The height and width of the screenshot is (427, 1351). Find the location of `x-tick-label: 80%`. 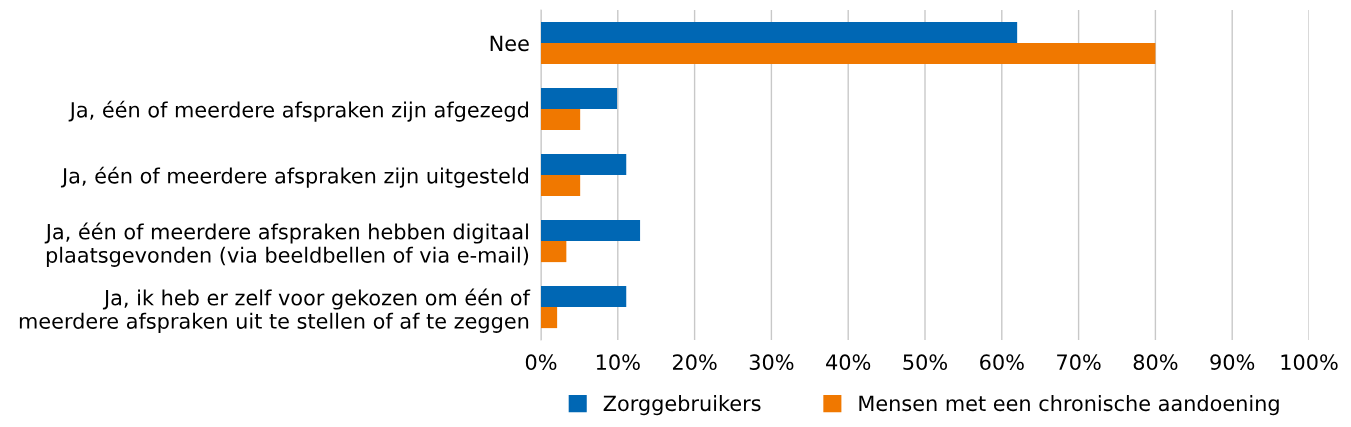

x-tick-label: 80% is located at coordinates (1155, 362).